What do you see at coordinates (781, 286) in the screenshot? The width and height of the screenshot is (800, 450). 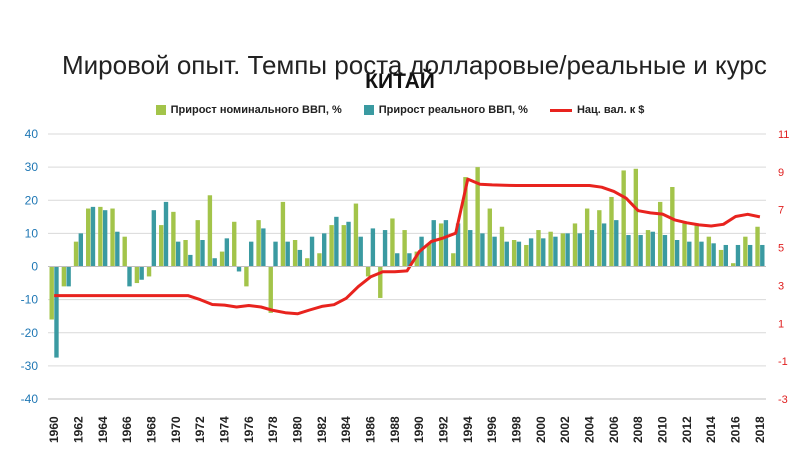 I see `right-axis-tick-label: 3` at bounding box center [781, 286].